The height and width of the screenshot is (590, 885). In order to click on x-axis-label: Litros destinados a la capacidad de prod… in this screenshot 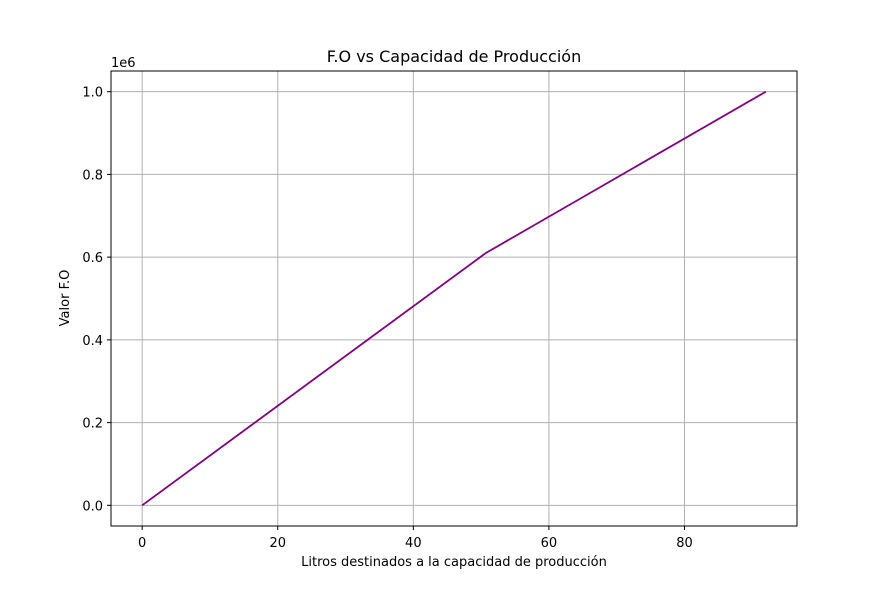, I will do `click(454, 562)`.